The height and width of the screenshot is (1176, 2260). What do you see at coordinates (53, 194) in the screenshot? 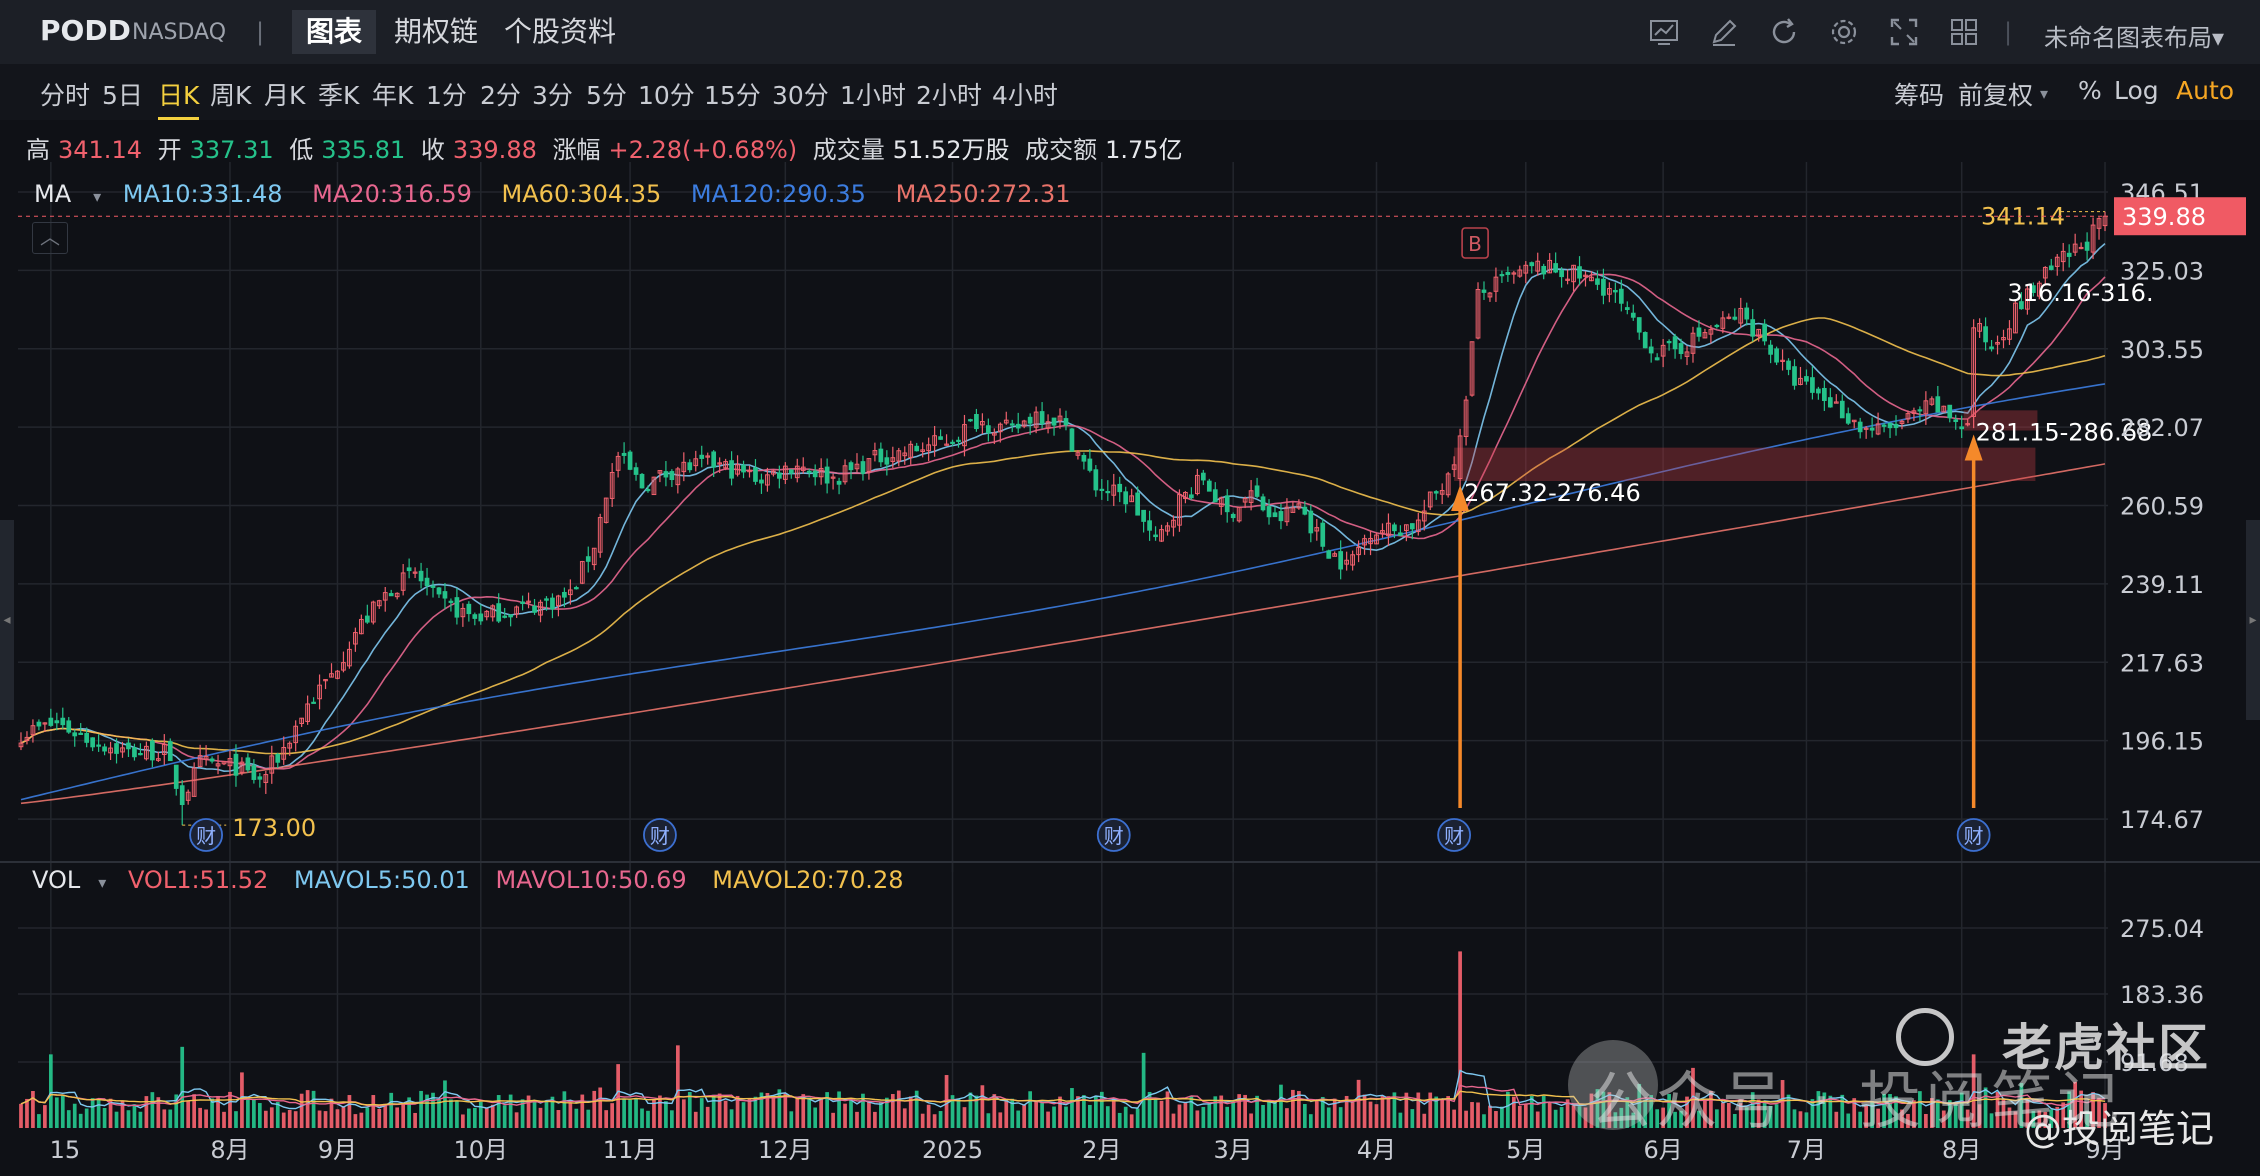
I see `ma-indicator-button: MA` at bounding box center [53, 194].